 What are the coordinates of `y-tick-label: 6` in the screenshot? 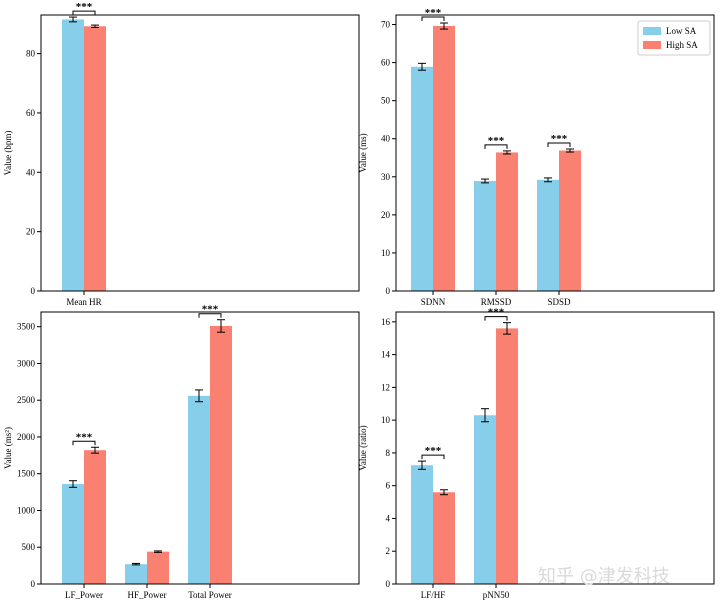 It's located at (388, 486).